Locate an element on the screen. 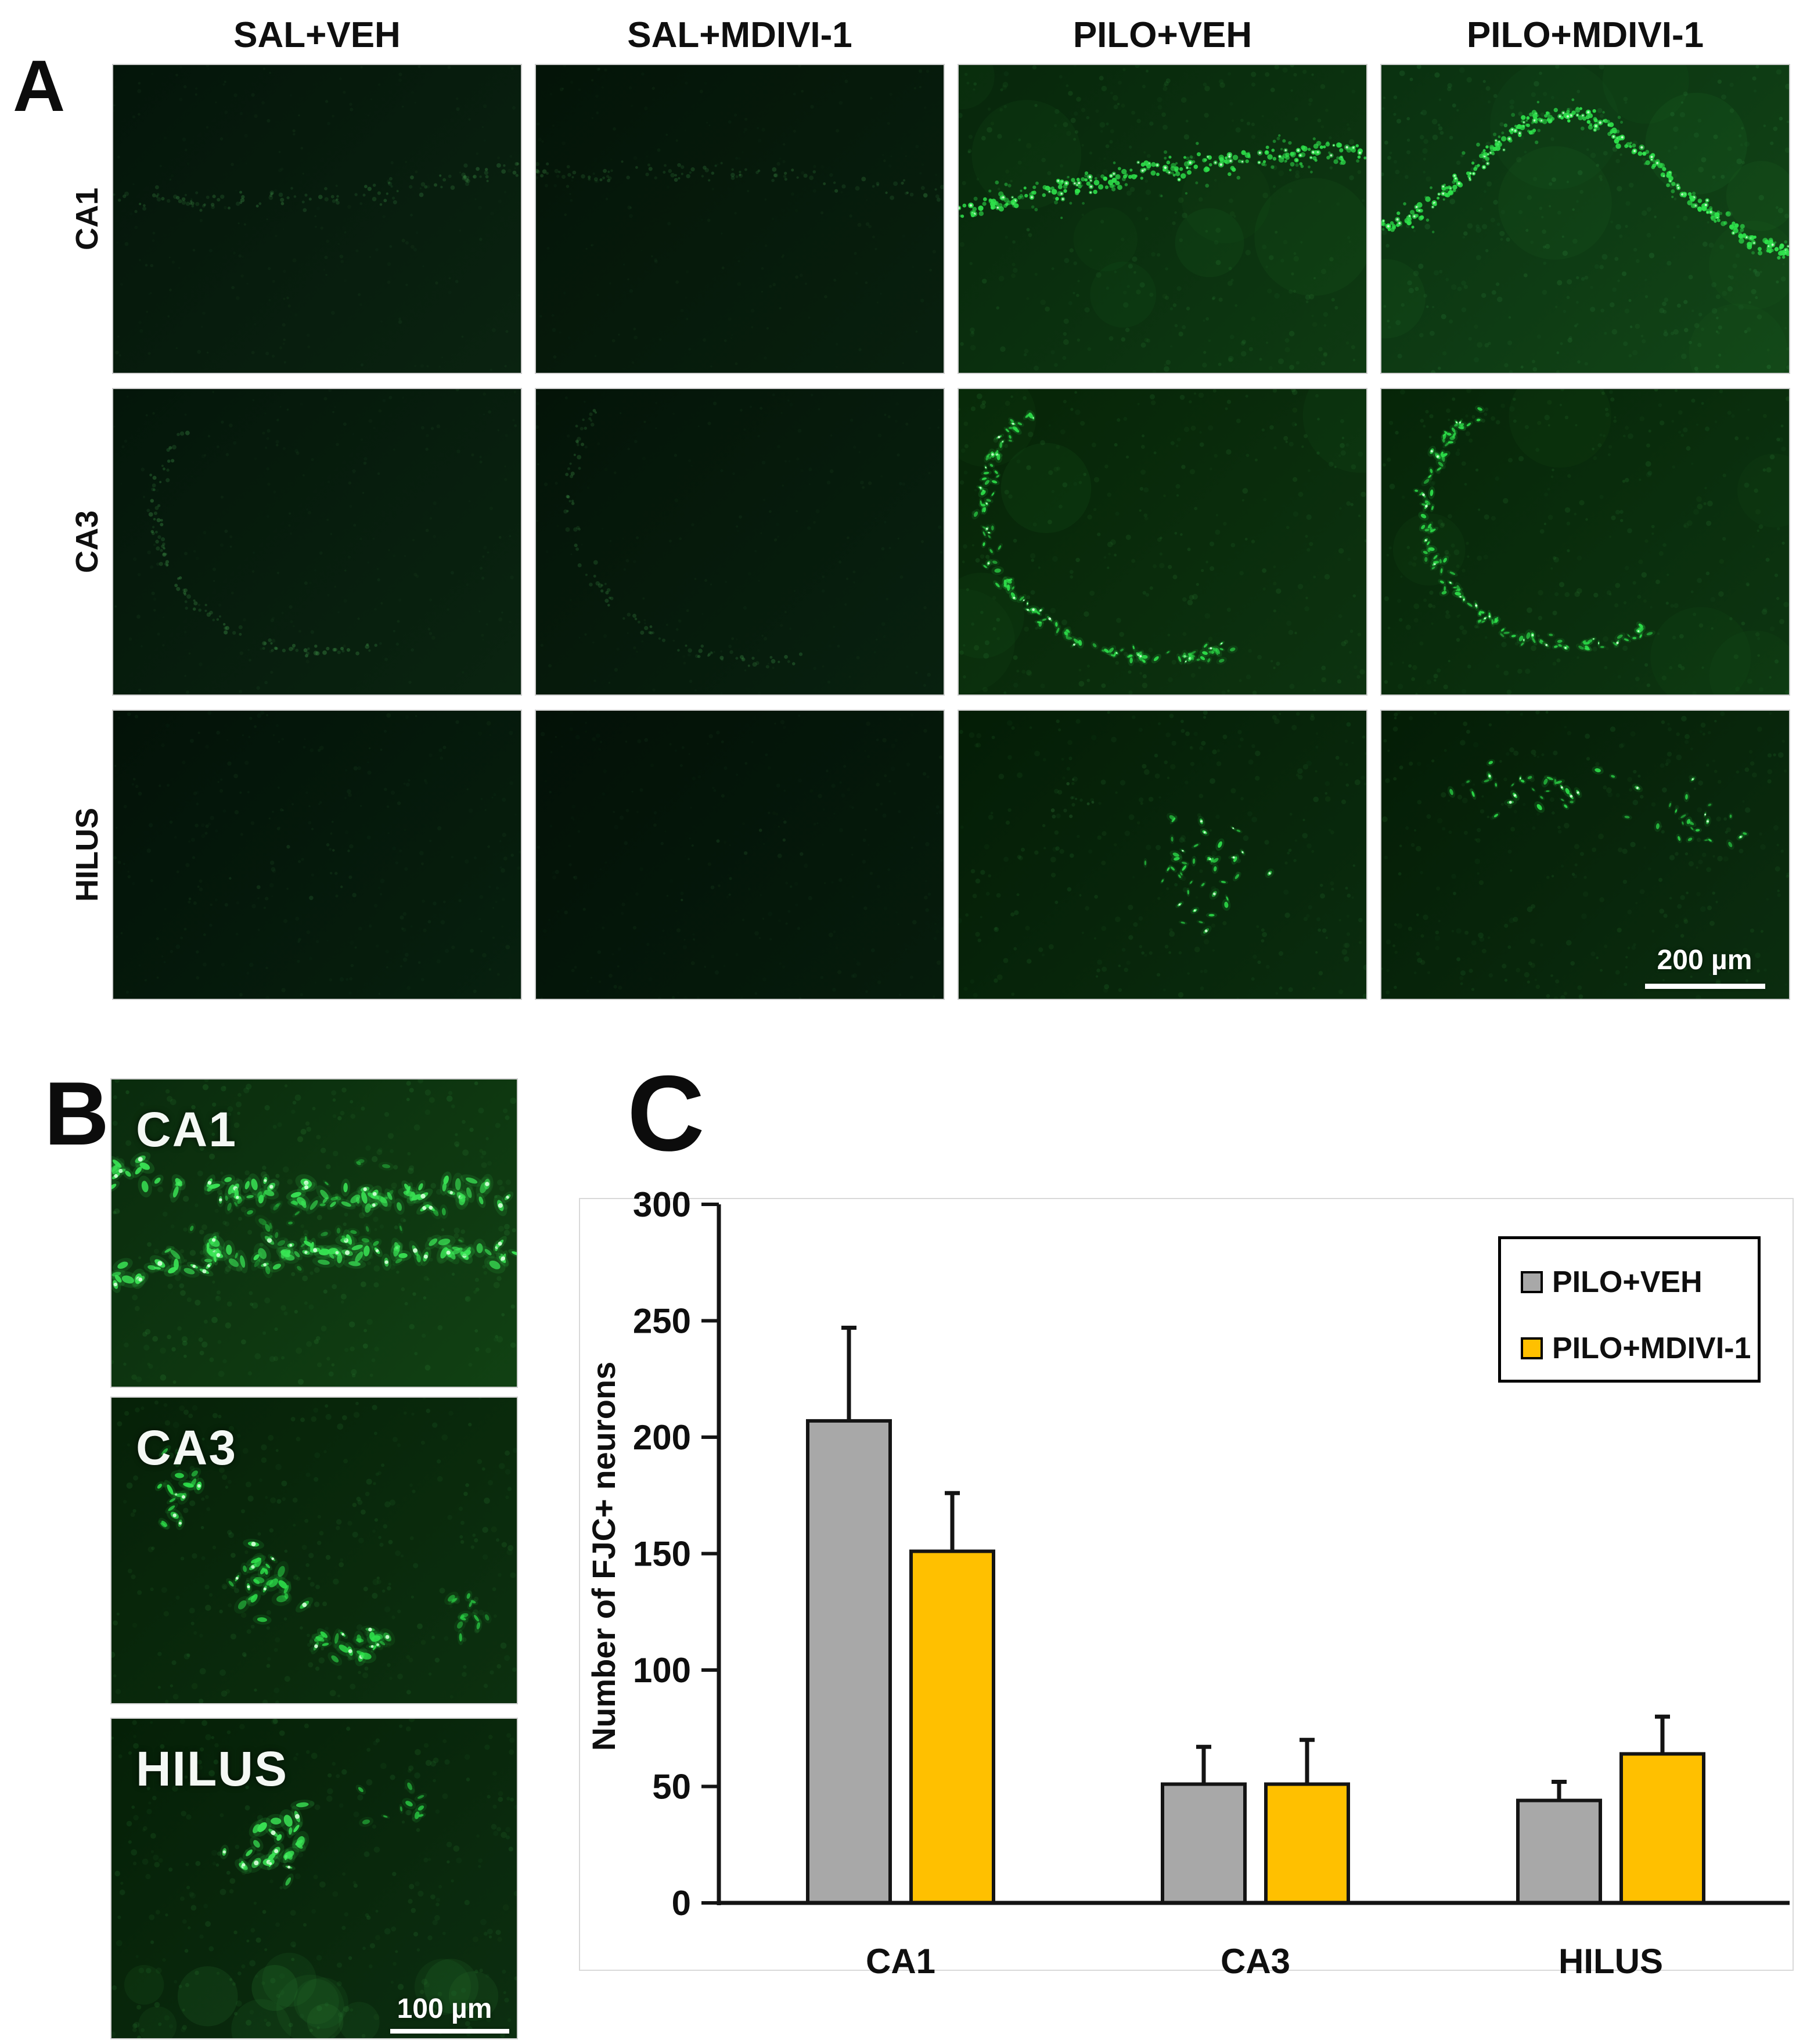 Image resolution: width=1796 pixels, height=2044 pixels. y-tick-label-50: 50 is located at coordinates (671, 1787).